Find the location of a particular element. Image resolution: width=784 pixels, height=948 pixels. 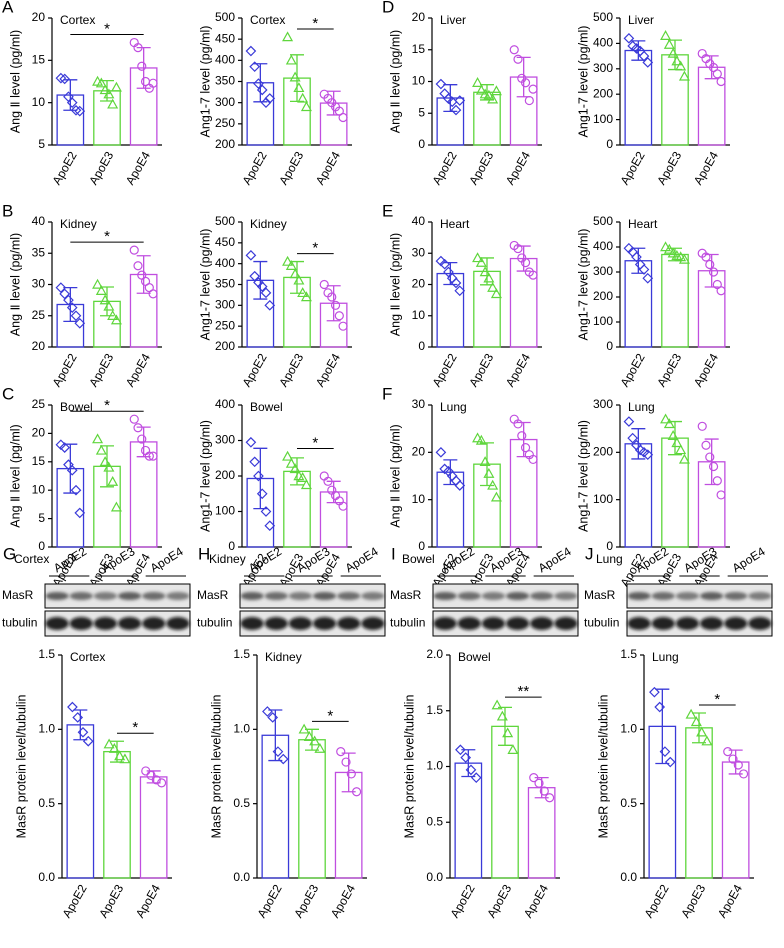

panel-letter: G is located at coordinates (9, 553).